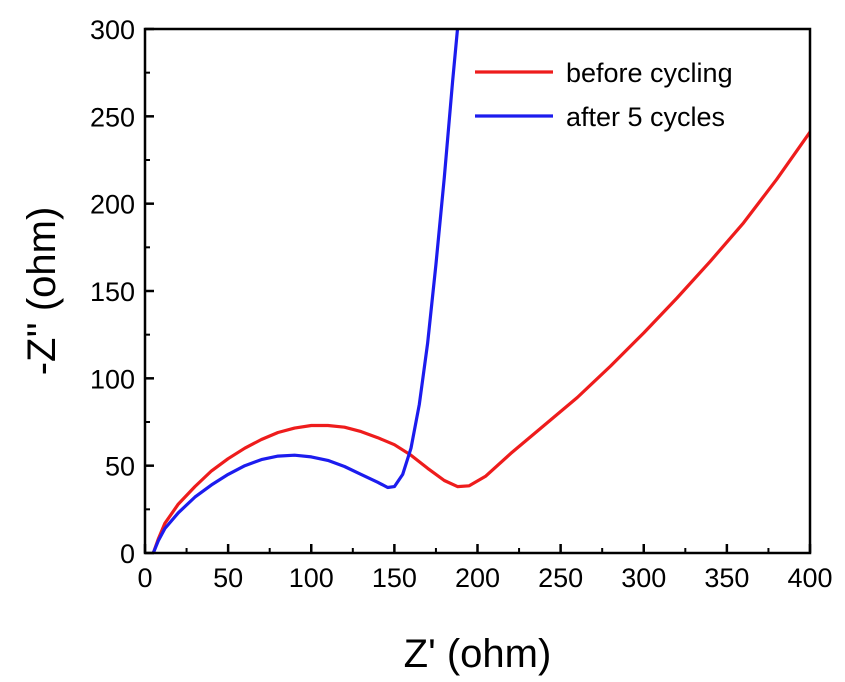  I want to click on x-axis-ticks: 0 50 100 150 200 250 300 350 400, so click(485, 568).